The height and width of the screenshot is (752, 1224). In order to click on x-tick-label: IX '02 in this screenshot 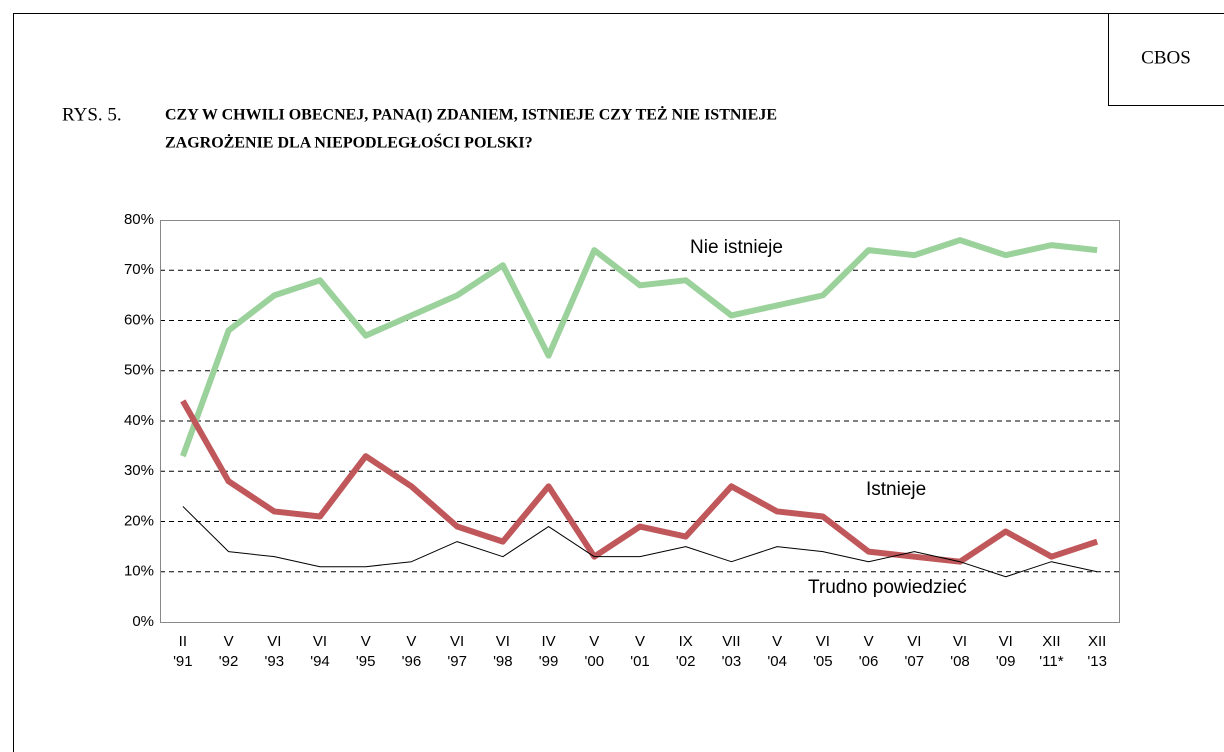, I will do `click(686, 651)`.